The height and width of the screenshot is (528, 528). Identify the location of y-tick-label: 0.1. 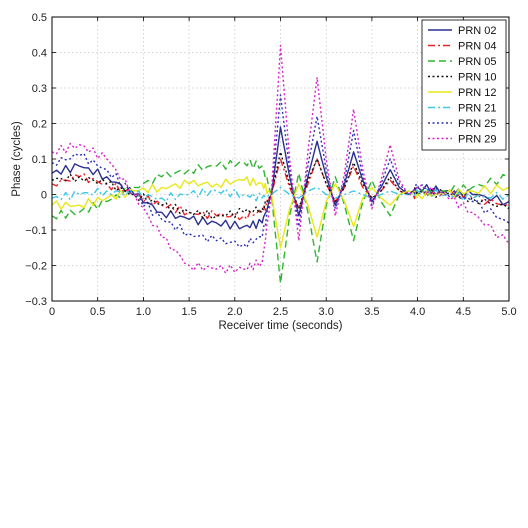
(39, 160).